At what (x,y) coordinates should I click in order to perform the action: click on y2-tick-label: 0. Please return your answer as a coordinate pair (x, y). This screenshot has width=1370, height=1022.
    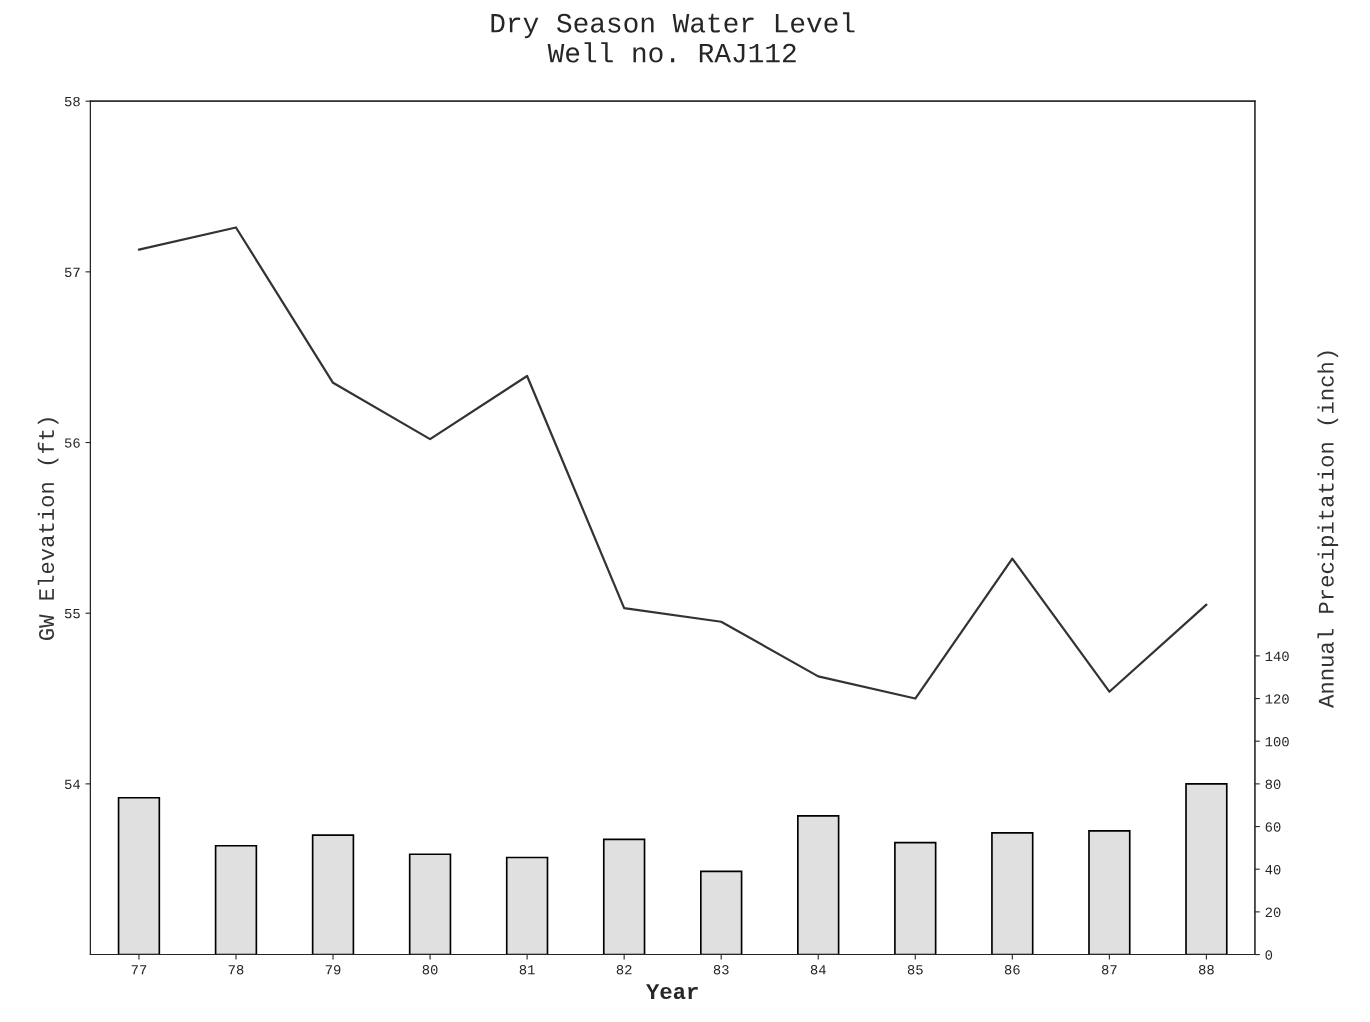
    Looking at the image, I should click on (1269, 955).